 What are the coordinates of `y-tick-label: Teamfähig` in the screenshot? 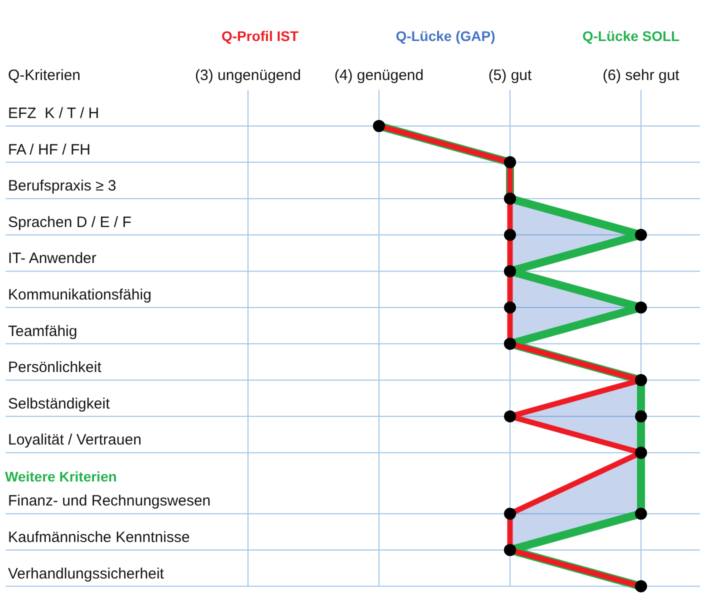 It's located at (43, 331).